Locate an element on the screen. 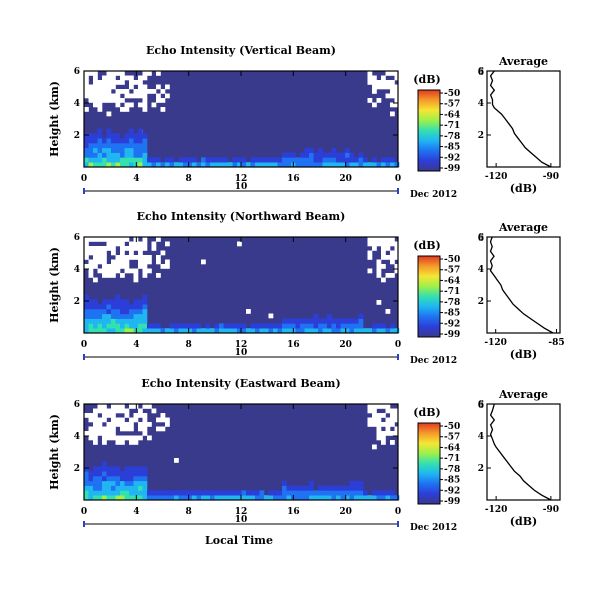 This screenshot has width=612, height=598. profile-title: Average is located at coordinates (523, 61).